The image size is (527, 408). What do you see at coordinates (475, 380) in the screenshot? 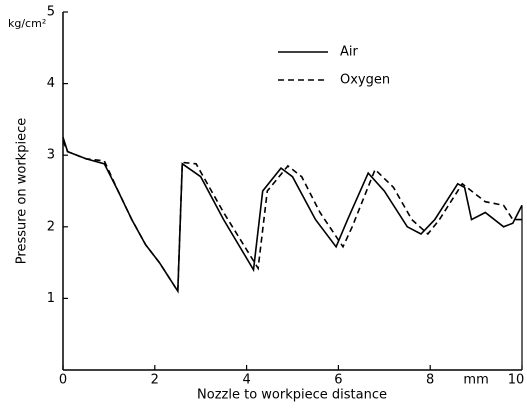
I see `x-unit: mm` at bounding box center [475, 380].